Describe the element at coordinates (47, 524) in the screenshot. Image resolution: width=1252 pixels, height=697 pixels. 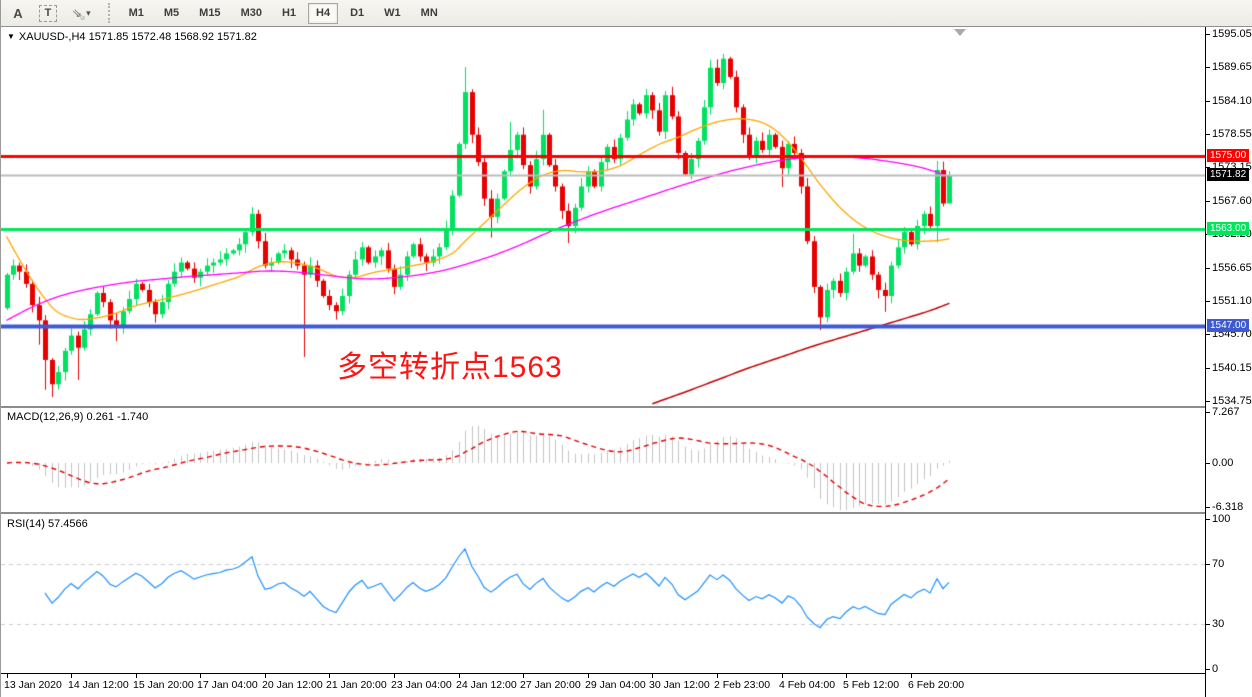
I see `rsi-label: RSI(14) 57.4566` at that location.